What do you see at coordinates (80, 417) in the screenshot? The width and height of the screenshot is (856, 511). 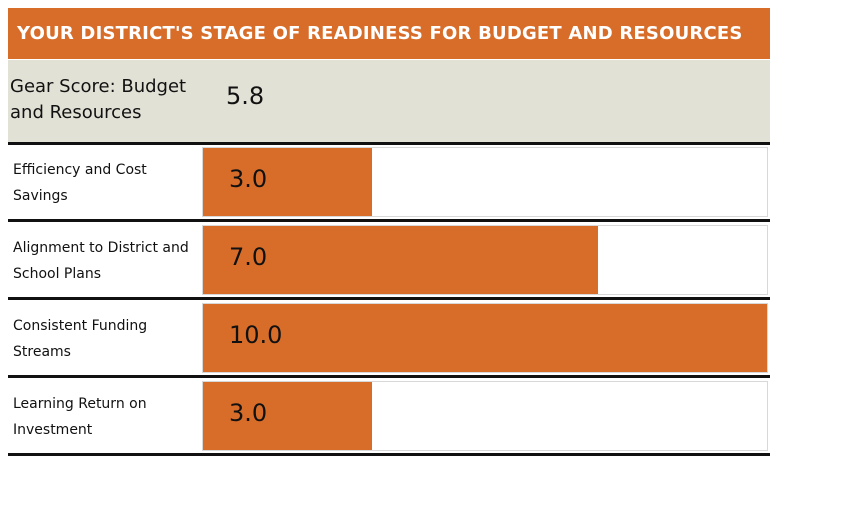 I see `score-row-label: Learning Return on Investment` at bounding box center [80, 417].